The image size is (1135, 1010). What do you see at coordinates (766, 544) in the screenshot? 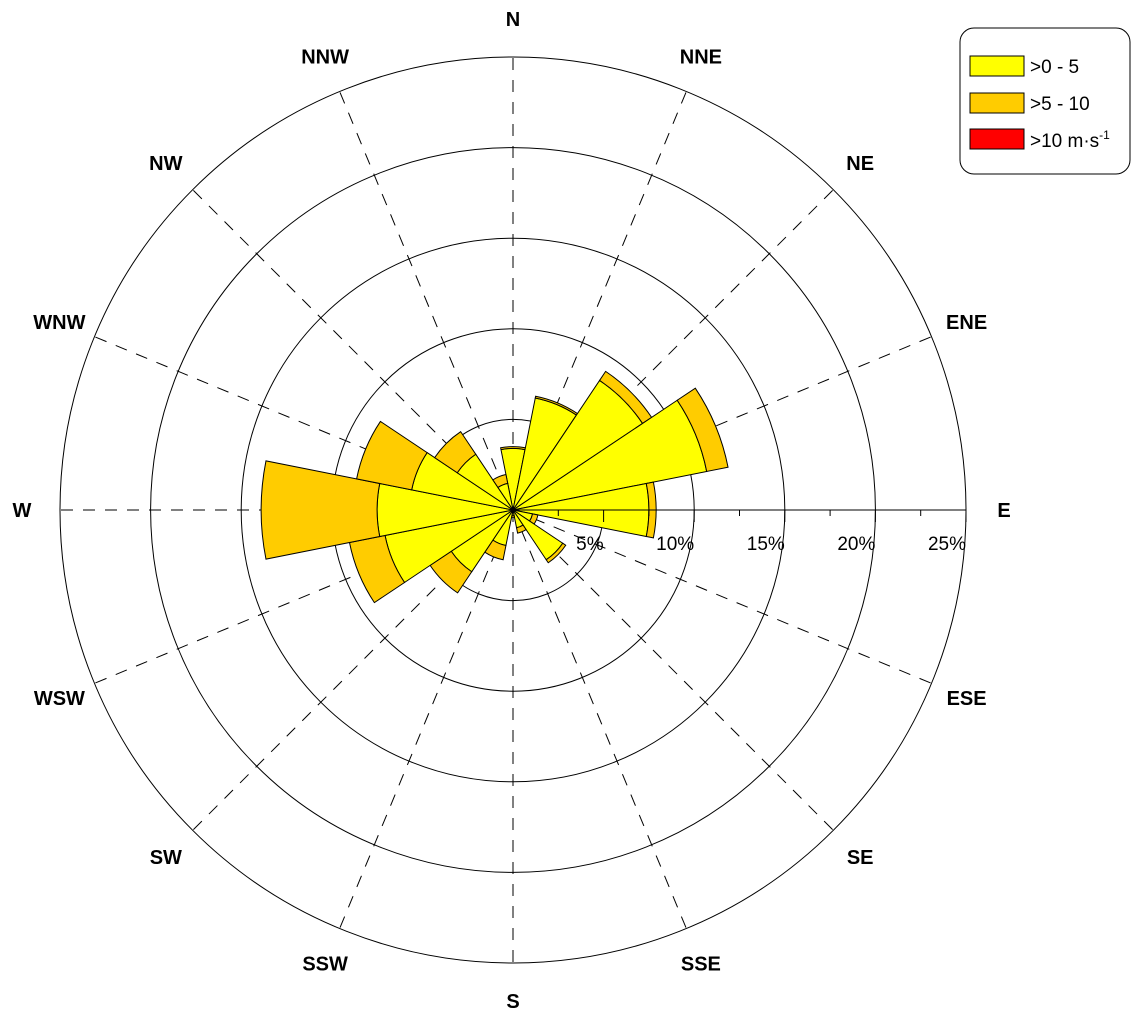
I see `radial-tick-label-15: 15%` at bounding box center [766, 544].